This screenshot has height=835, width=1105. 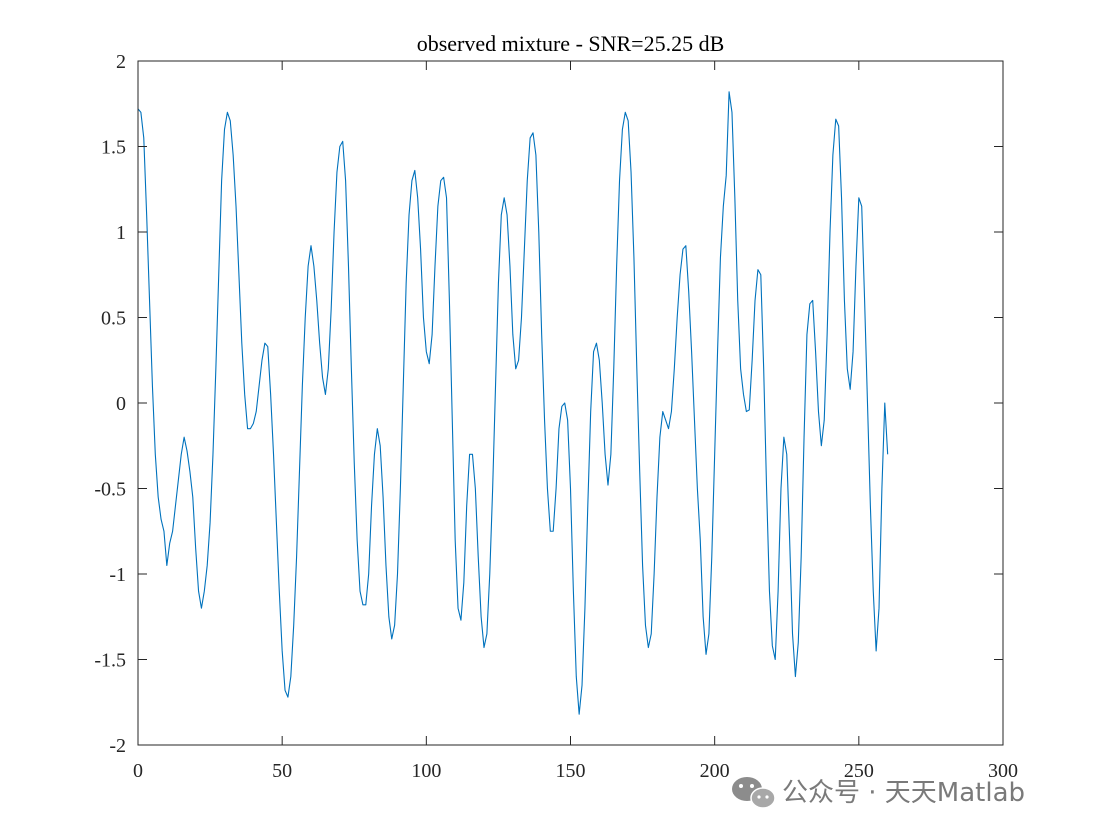 What do you see at coordinates (113, 319) in the screenshot?
I see `y-tick-label: 0.5` at bounding box center [113, 319].